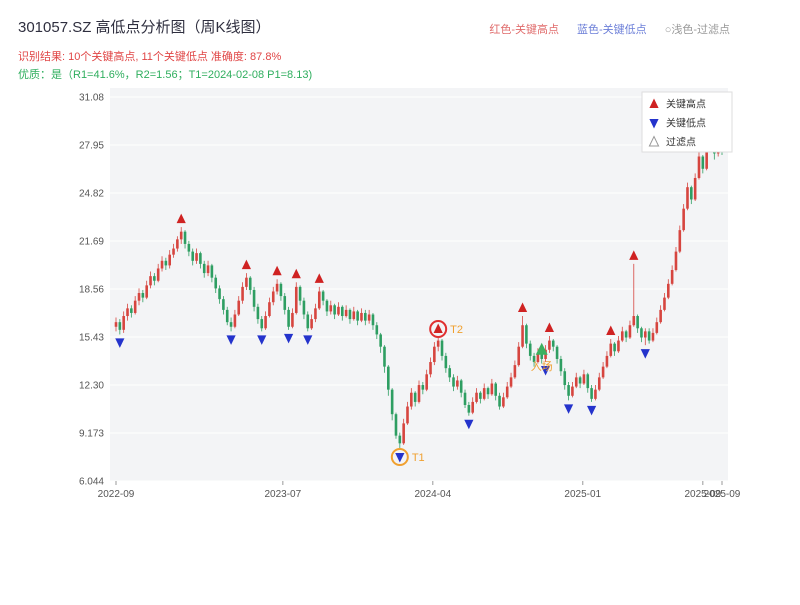  Describe the element at coordinates (697, 30) in the screenshot. I see `header-legend-filter: ○浅色-过滤点` at that location.